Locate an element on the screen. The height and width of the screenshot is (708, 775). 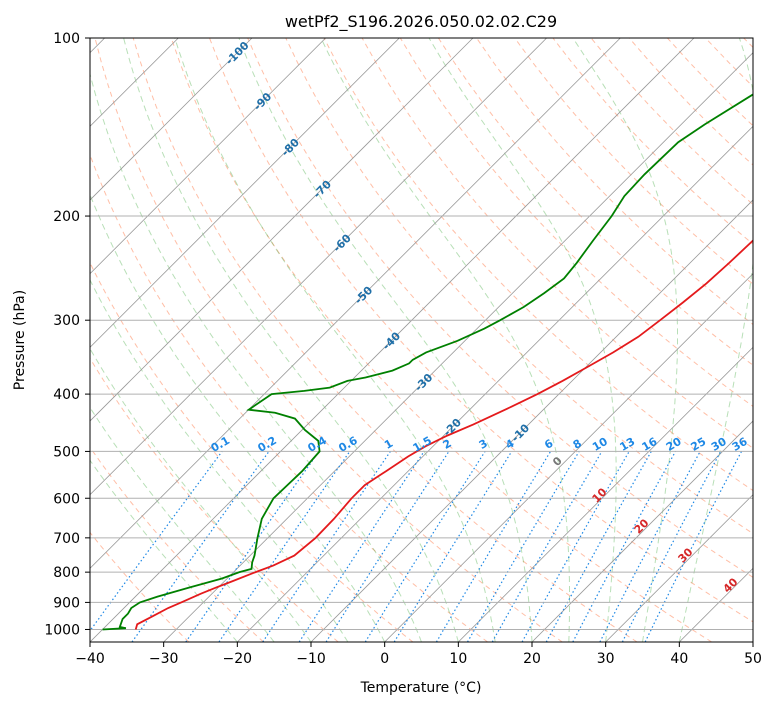
x-tick-label: −20 is located at coordinates (238, 659).